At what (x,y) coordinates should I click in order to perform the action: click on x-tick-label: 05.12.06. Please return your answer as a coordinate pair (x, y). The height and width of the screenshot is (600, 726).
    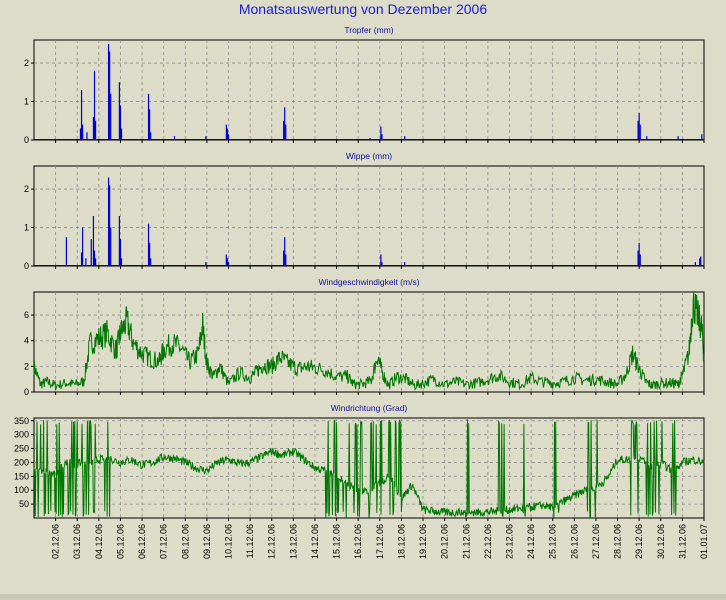
    Looking at the image, I should click on (120, 541).